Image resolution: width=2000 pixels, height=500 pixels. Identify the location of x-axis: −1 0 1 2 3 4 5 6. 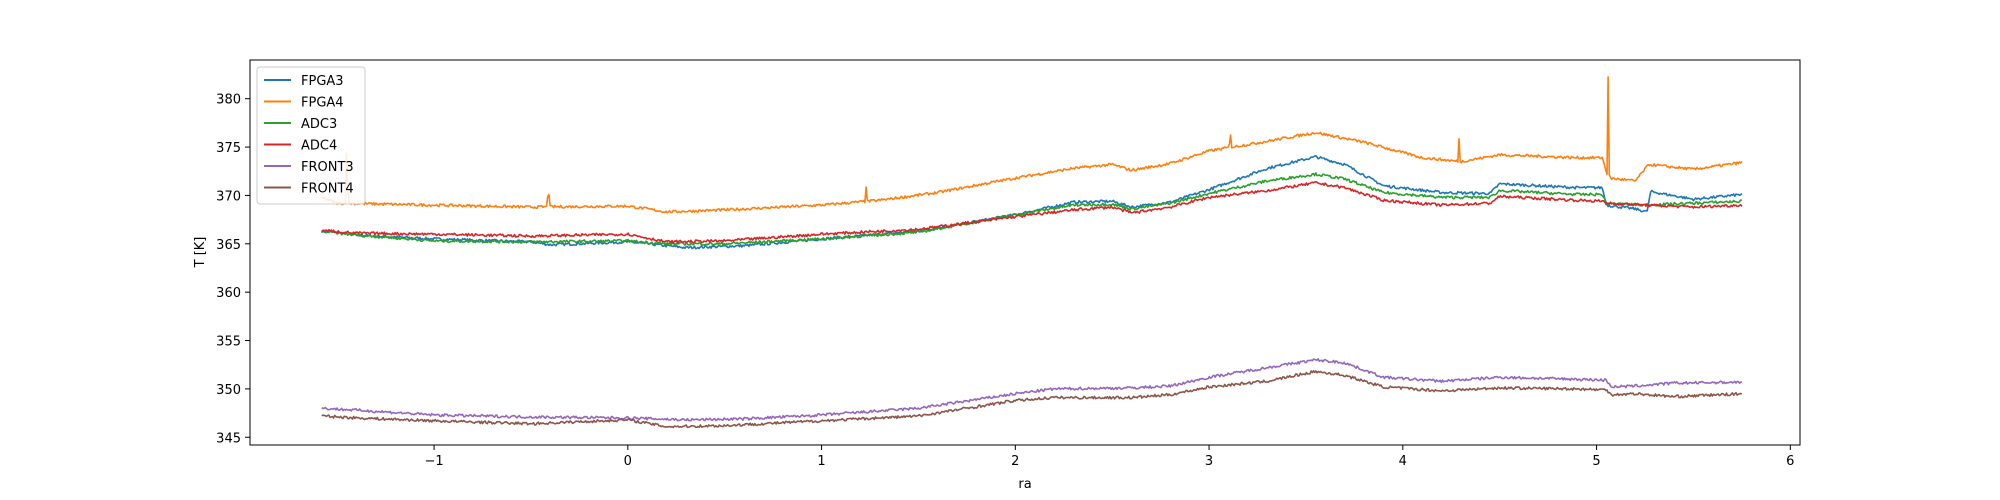
(1109, 457).